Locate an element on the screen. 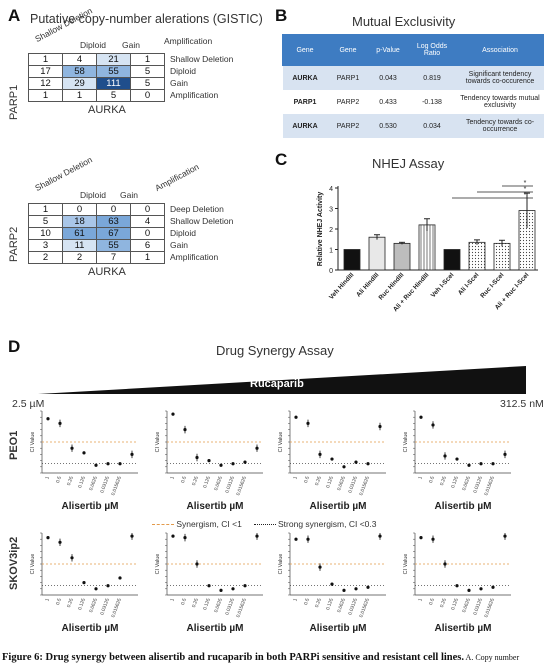  a1-col-label: Diploid is located at coordinates (93, 45).